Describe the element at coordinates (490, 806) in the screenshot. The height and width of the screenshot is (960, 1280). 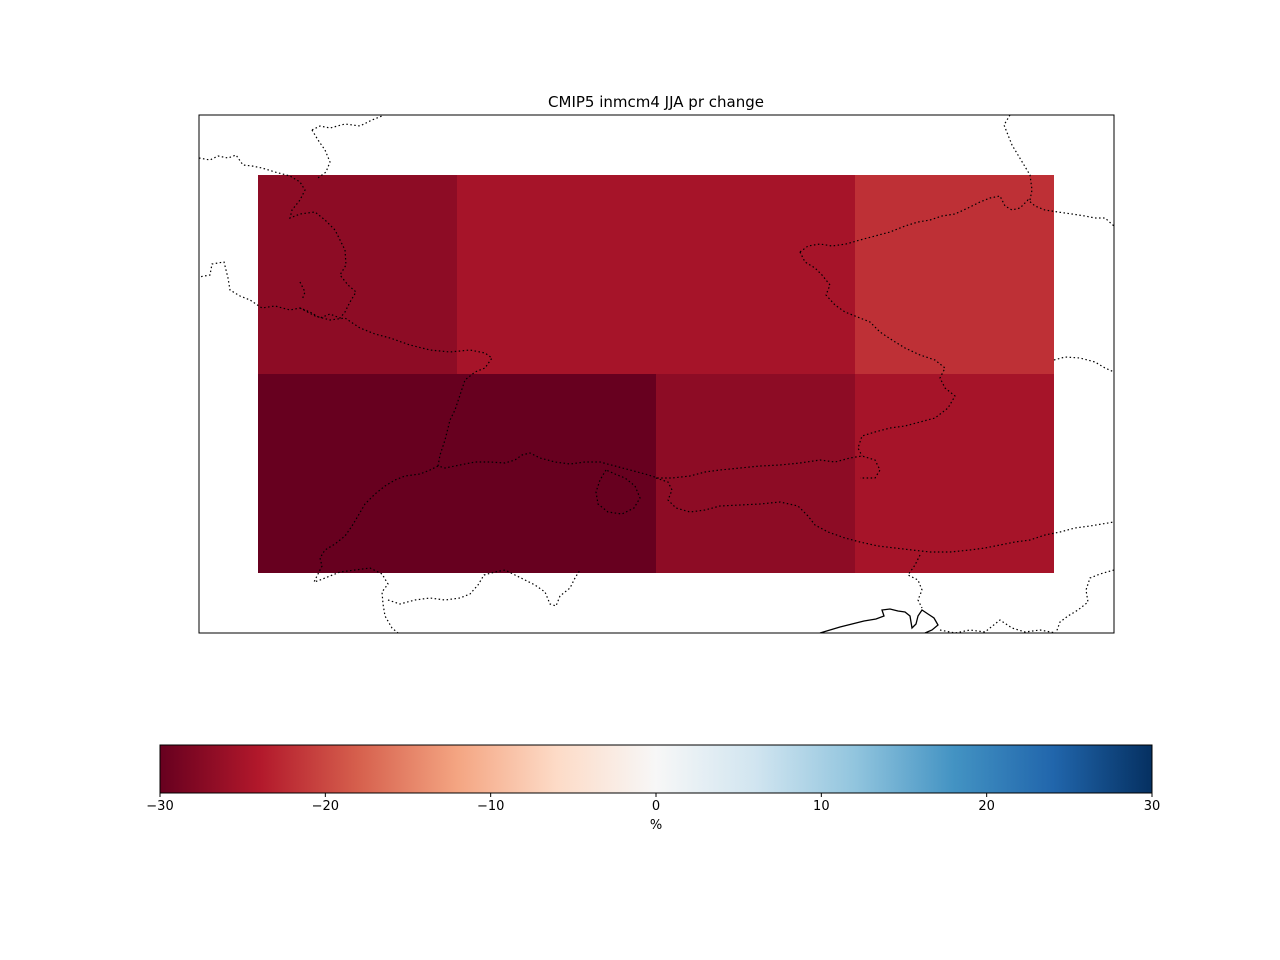
I see `colorbar-tick-label: −10` at that location.